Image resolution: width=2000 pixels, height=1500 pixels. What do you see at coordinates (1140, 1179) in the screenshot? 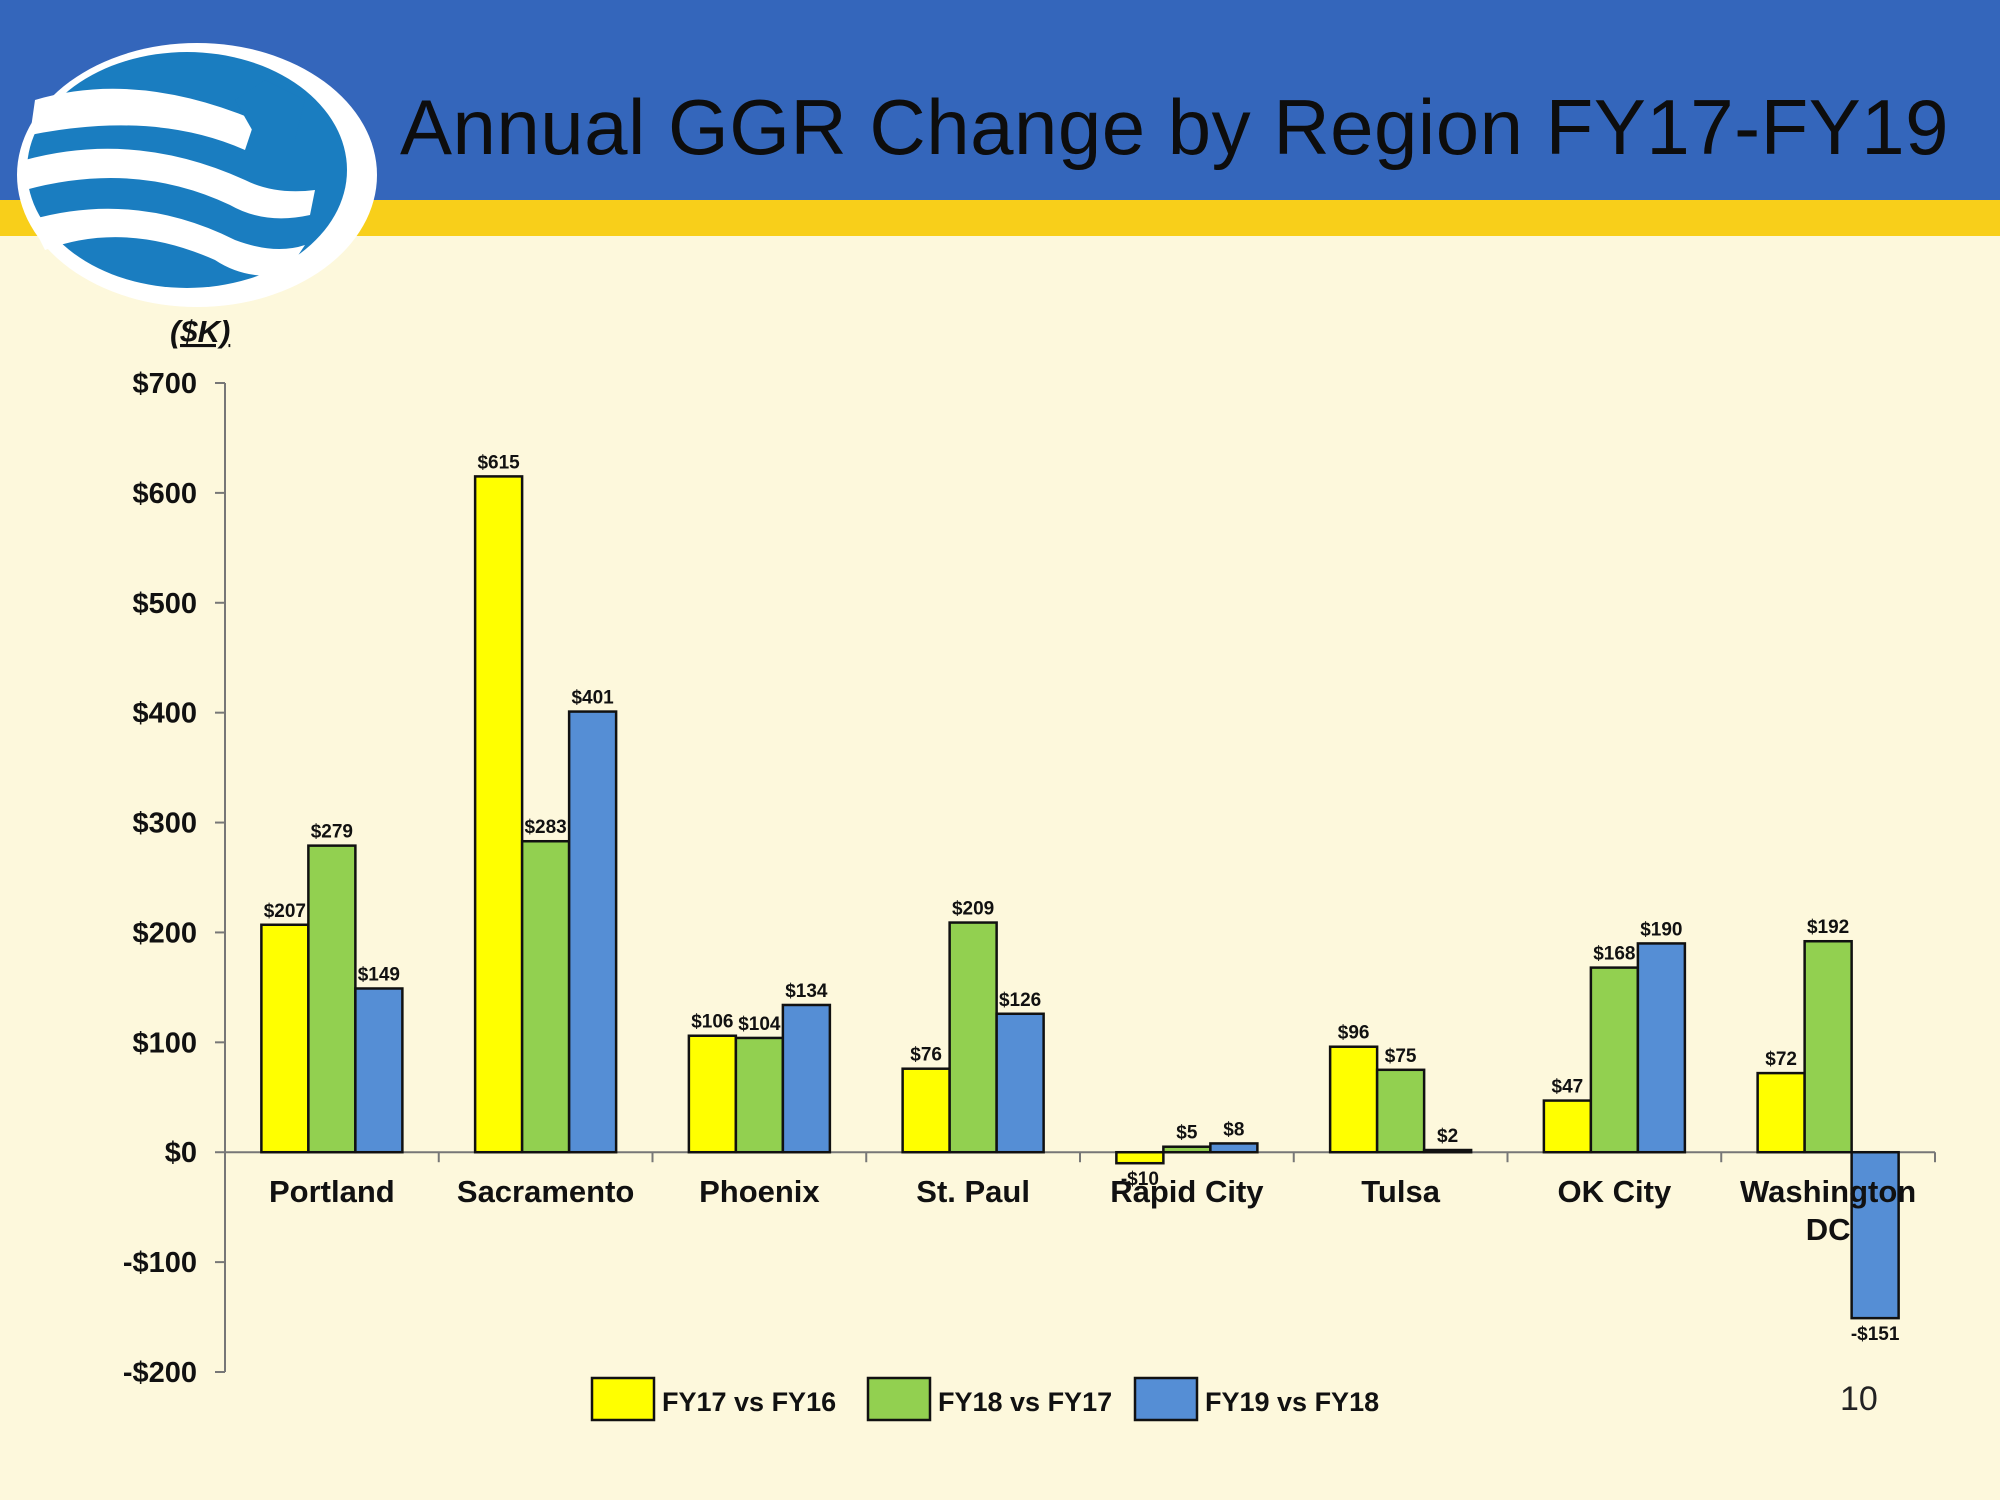
I see `data-label: -$10` at bounding box center [1140, 1179].